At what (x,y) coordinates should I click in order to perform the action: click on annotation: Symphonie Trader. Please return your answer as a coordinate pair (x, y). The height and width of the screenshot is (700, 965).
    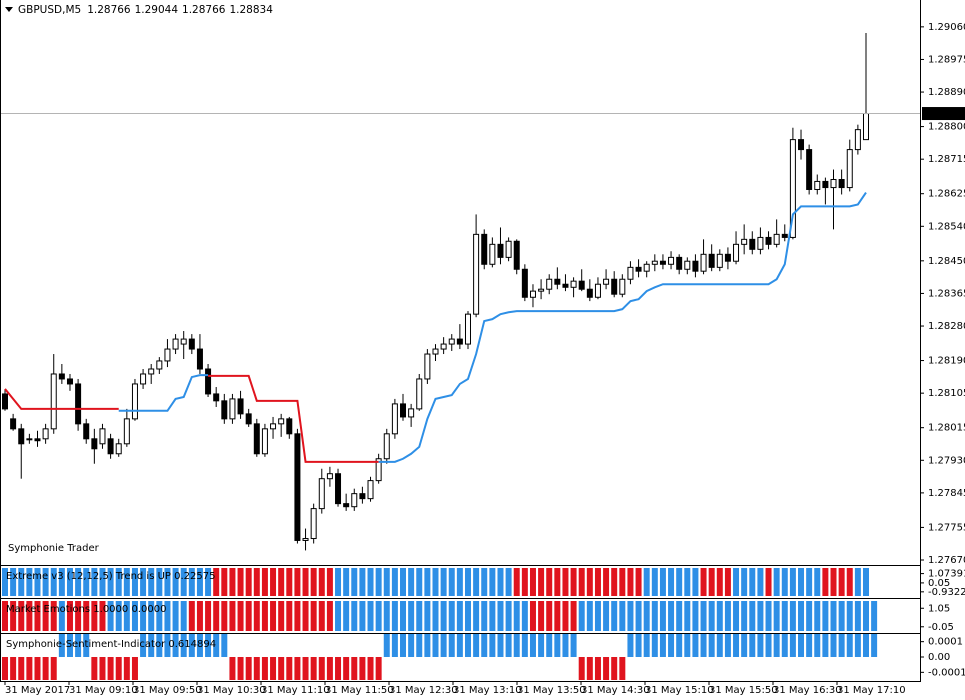
    Looking at the image, I should click on (54, 548).